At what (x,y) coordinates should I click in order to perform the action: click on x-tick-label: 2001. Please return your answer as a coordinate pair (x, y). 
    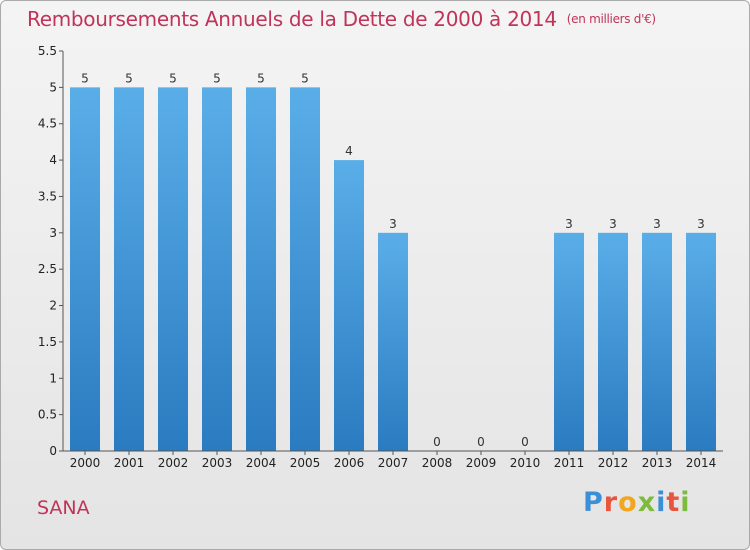
    Looking at the image, I should click on (129, 463).